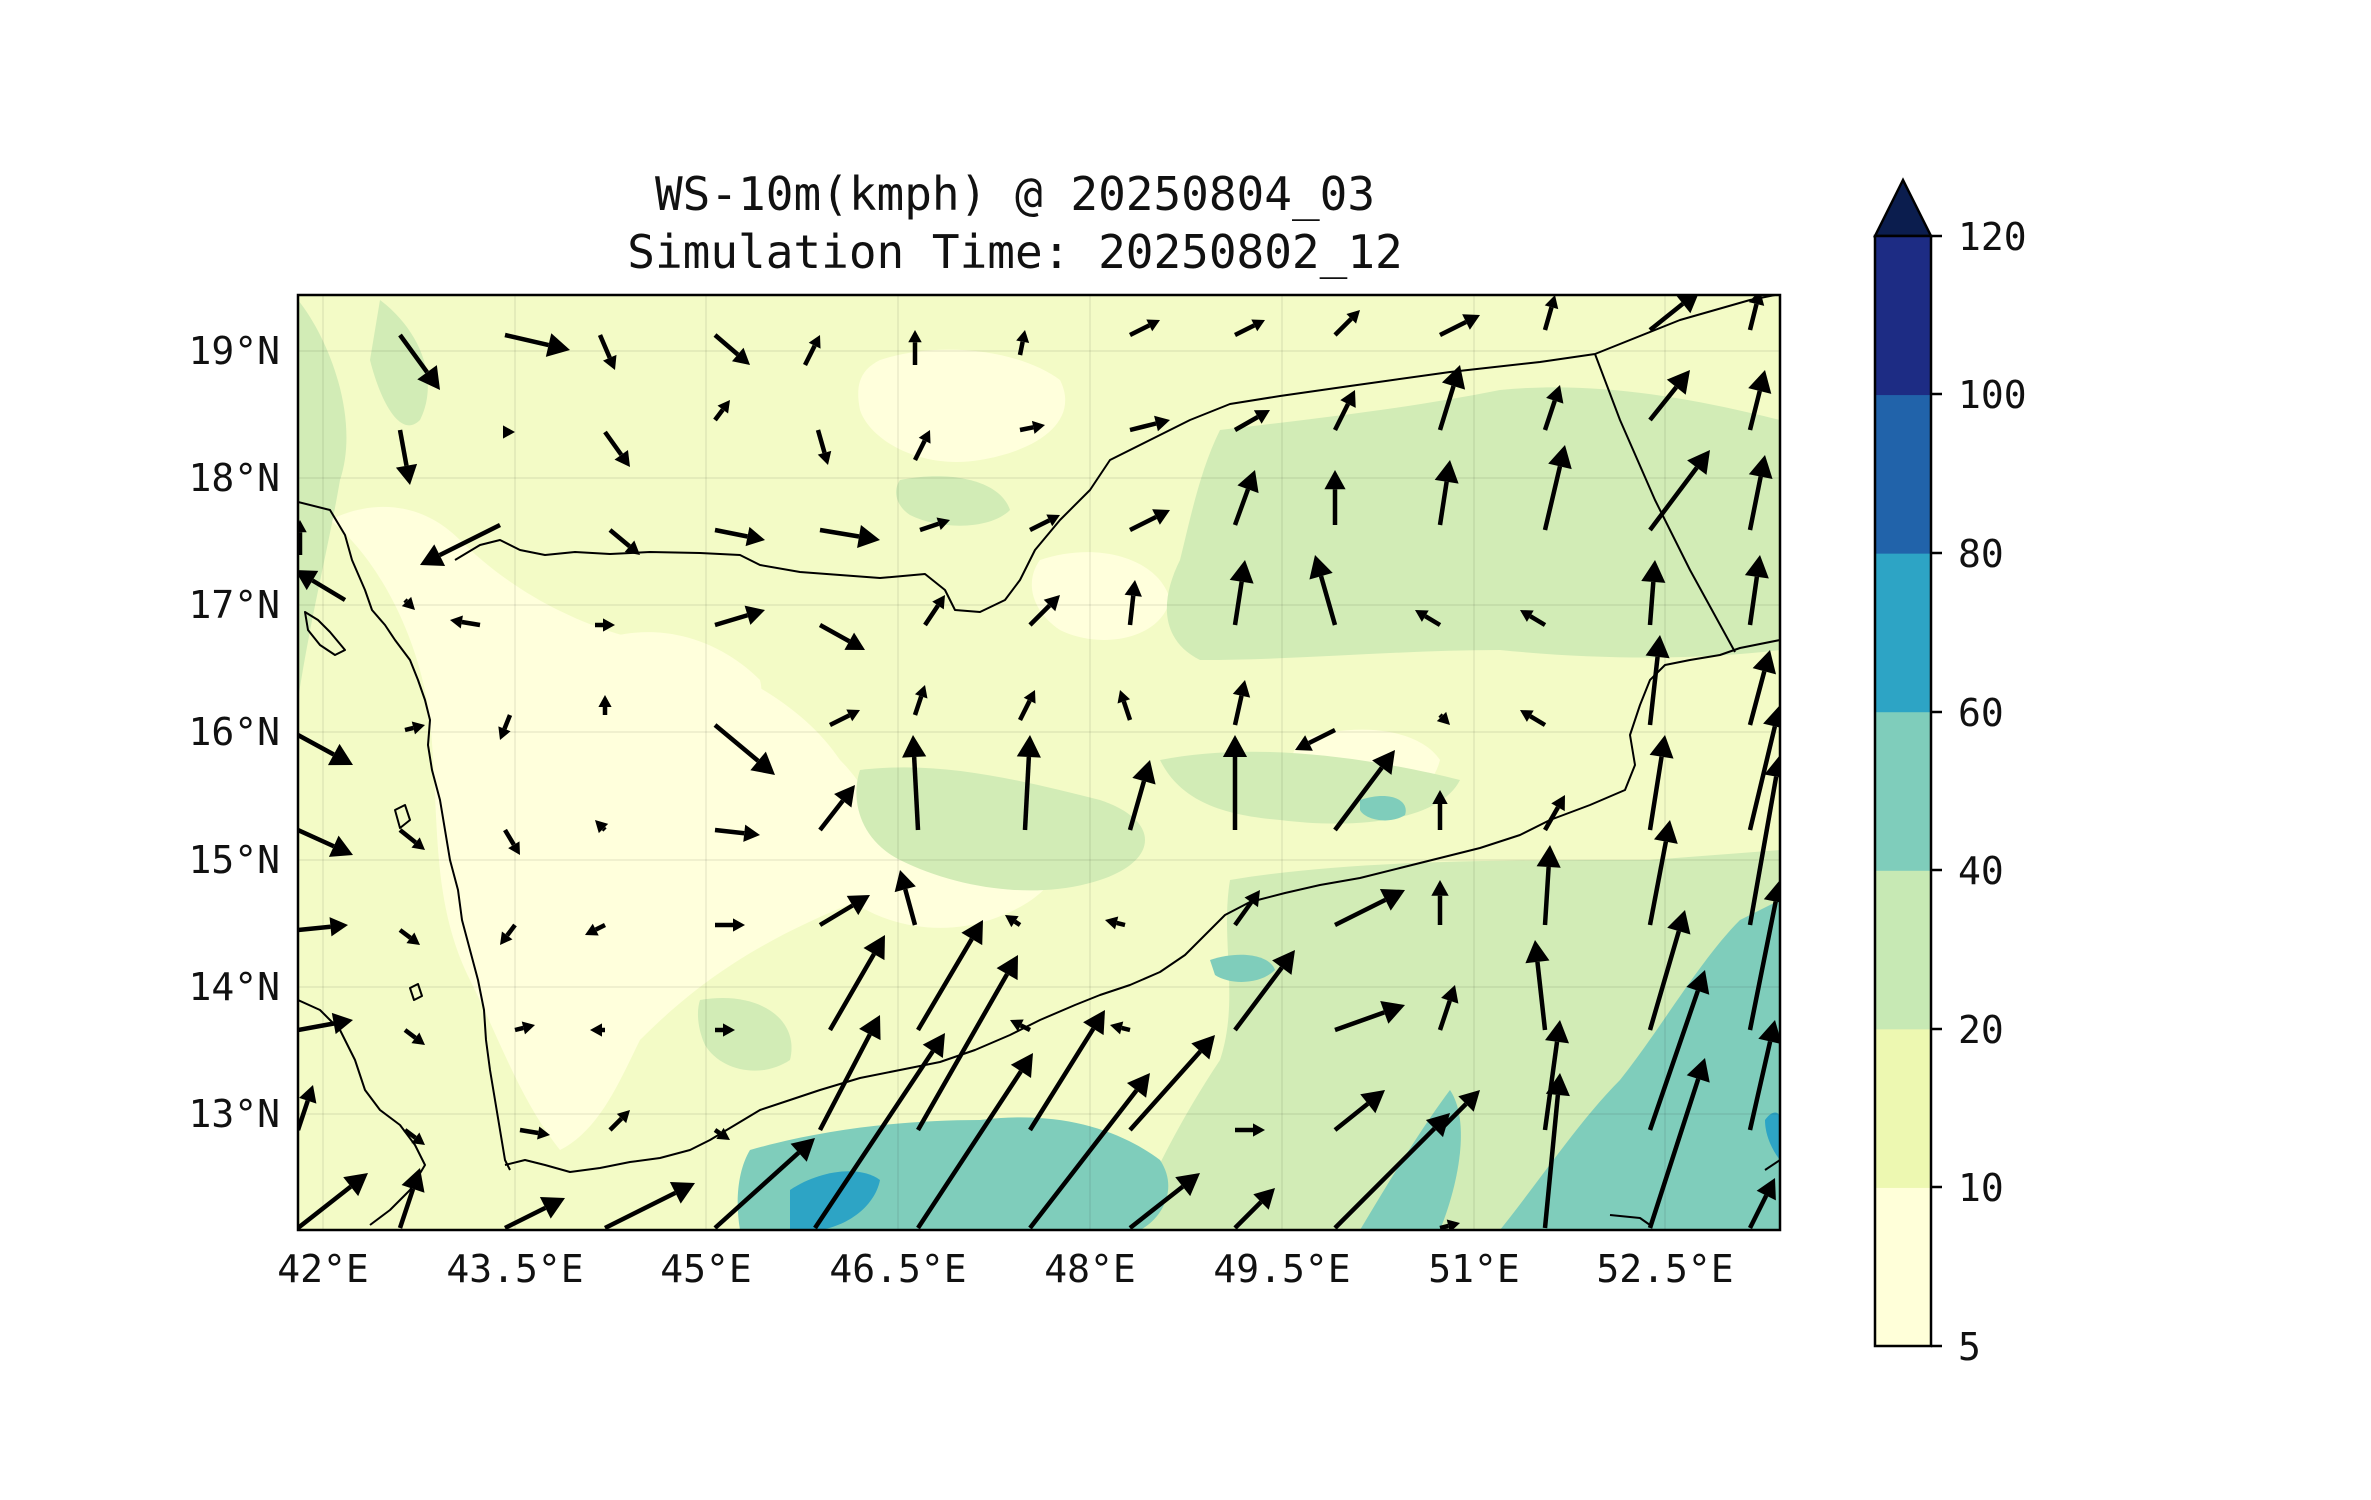  I want to click on y-tick-label: 13°N, so click(234, 1114).